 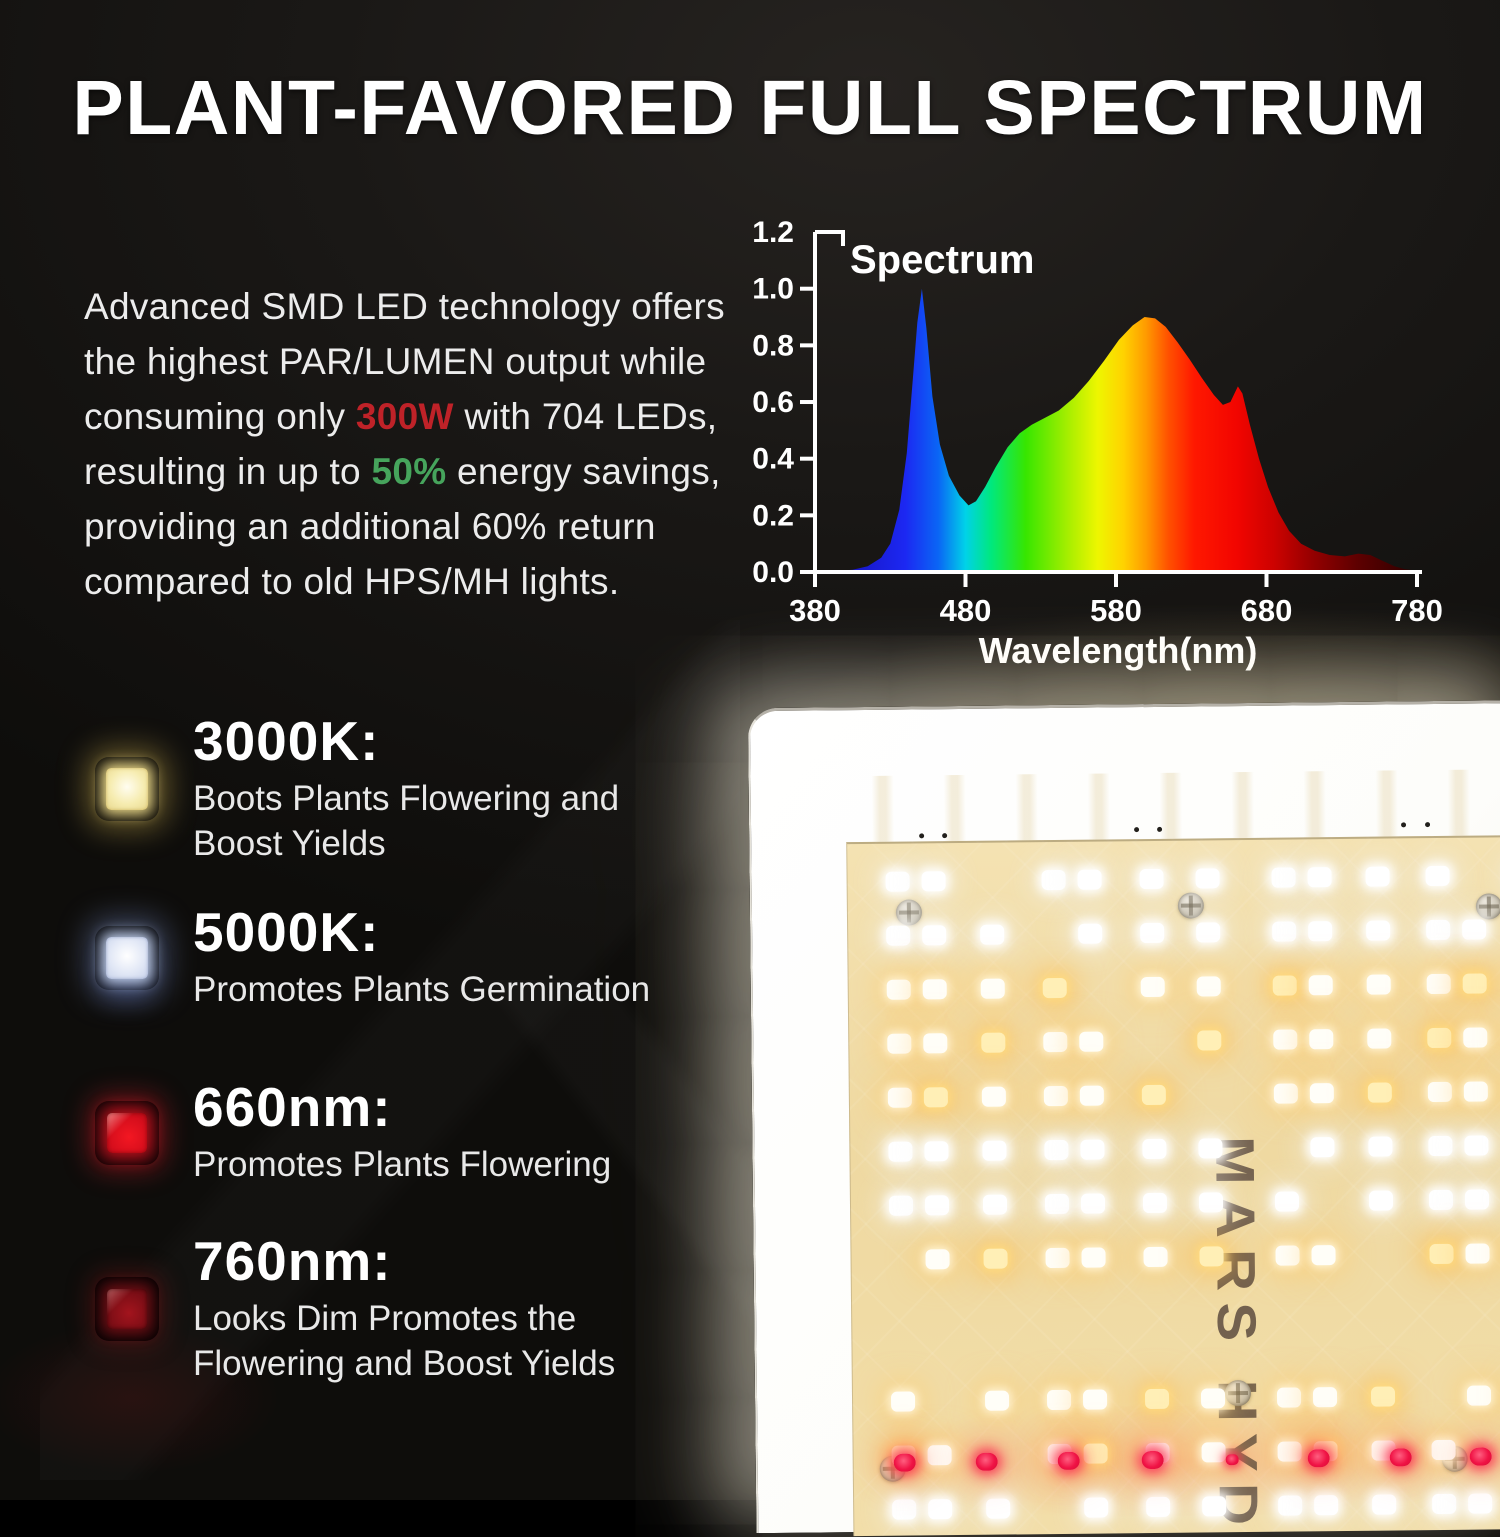 I want to click on page-title: PLANT-FAVORED FULL SPECTRUM, so click(x=750, y=108).